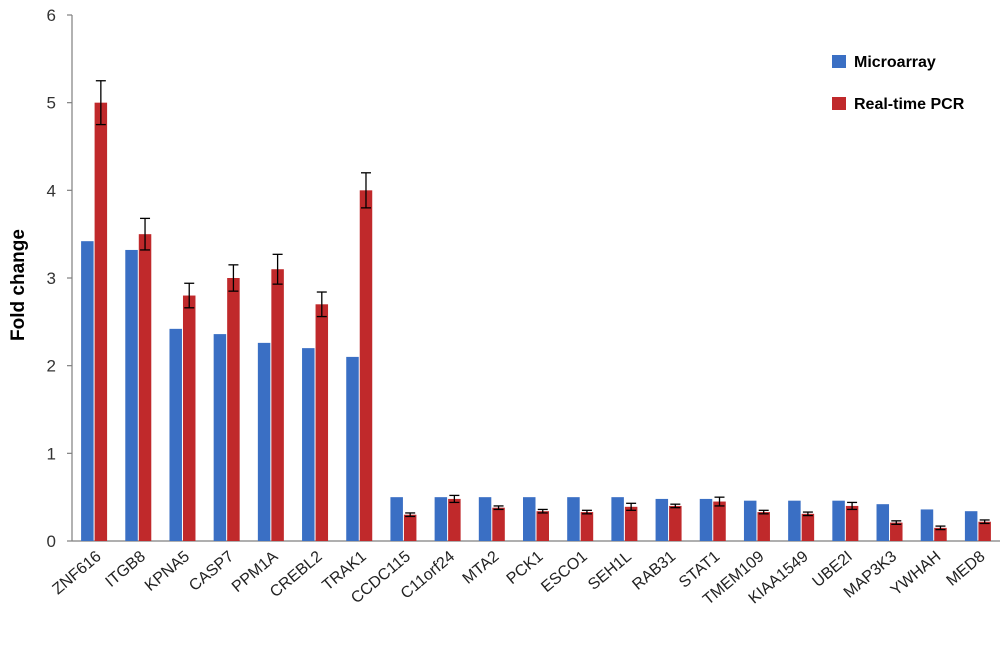 Image resolution: width=1005 pixels, height=649 pixels. I want to click on y-tick-label: 1, so click(51, 453).